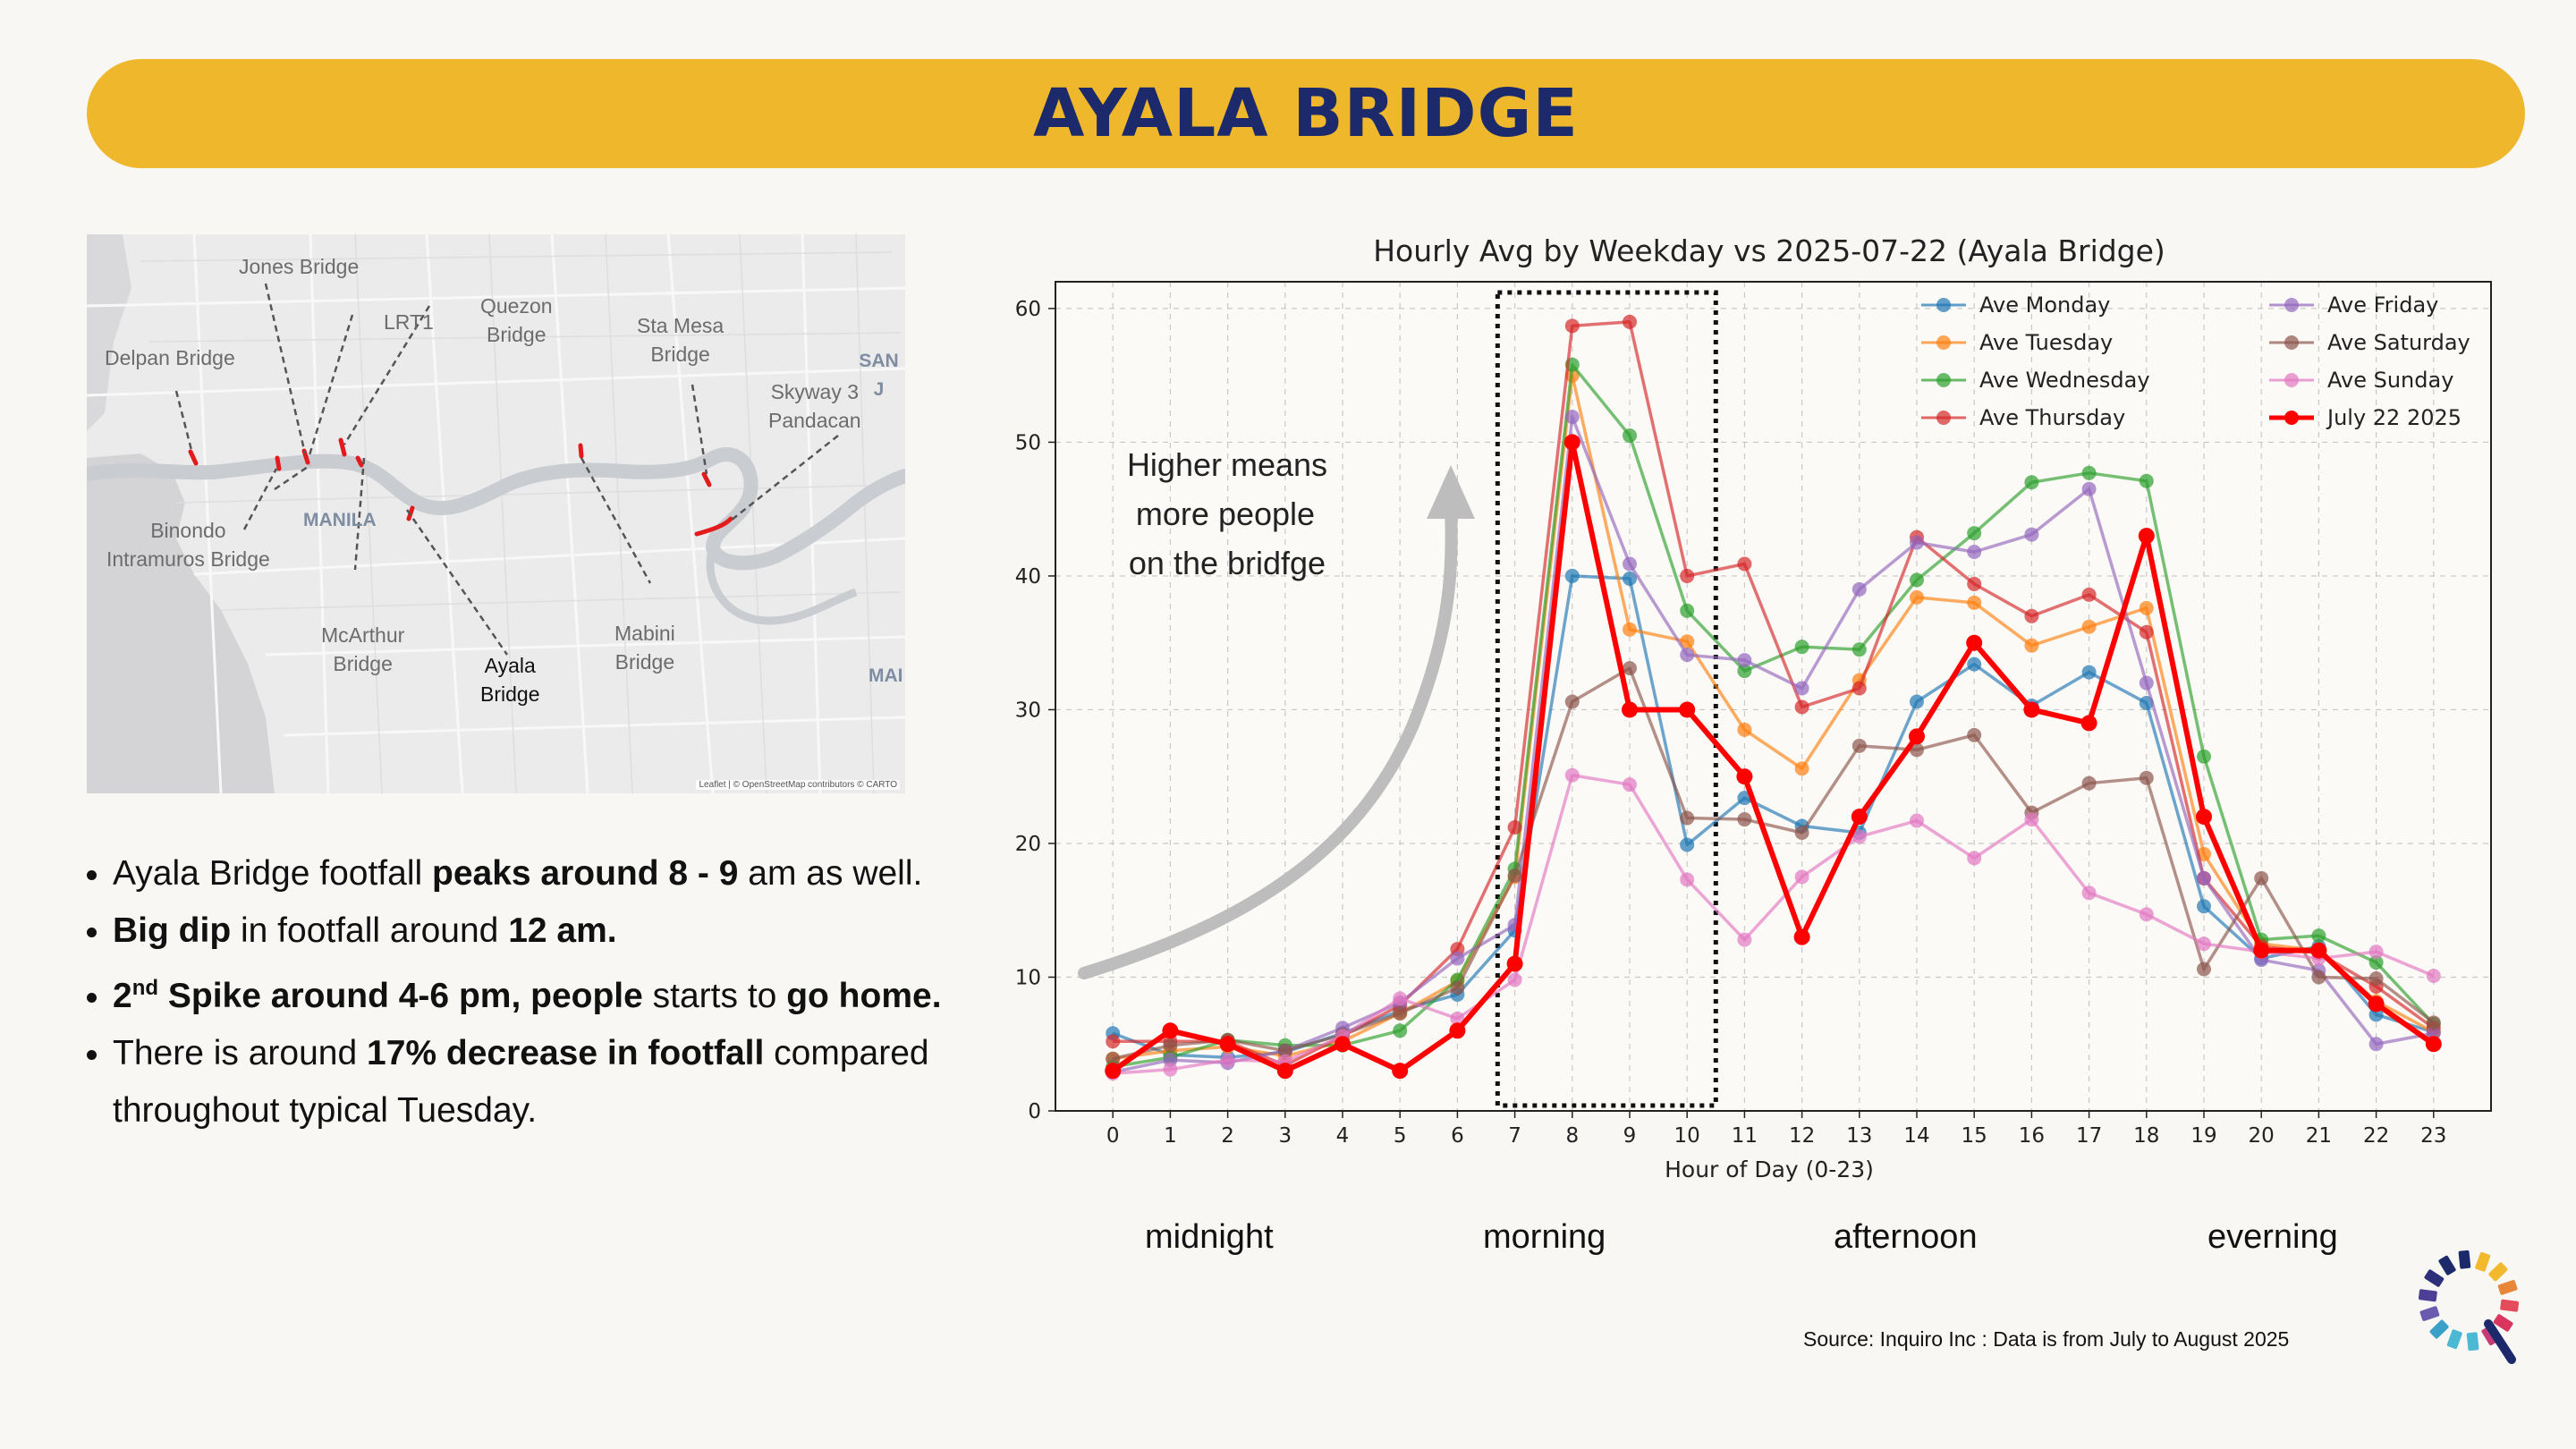 The width and height of the screenshot is (2576, 1449). What do you see at coordinates (2035, 380) in the screenshot?
I see `legend-item: Ave Wednesday` at bounding box center [2035, 380].